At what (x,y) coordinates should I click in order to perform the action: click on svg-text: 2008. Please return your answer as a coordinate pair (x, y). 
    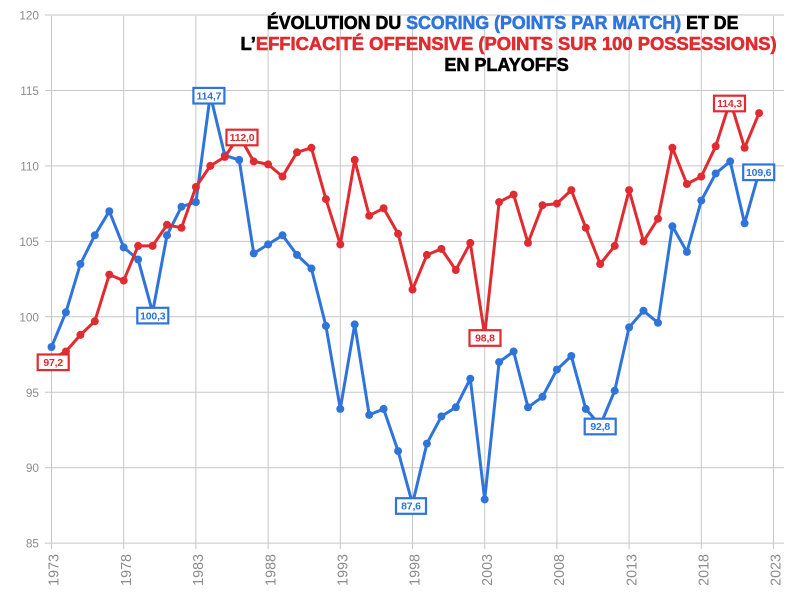
    Looking at the image, I should click on (560, 570).